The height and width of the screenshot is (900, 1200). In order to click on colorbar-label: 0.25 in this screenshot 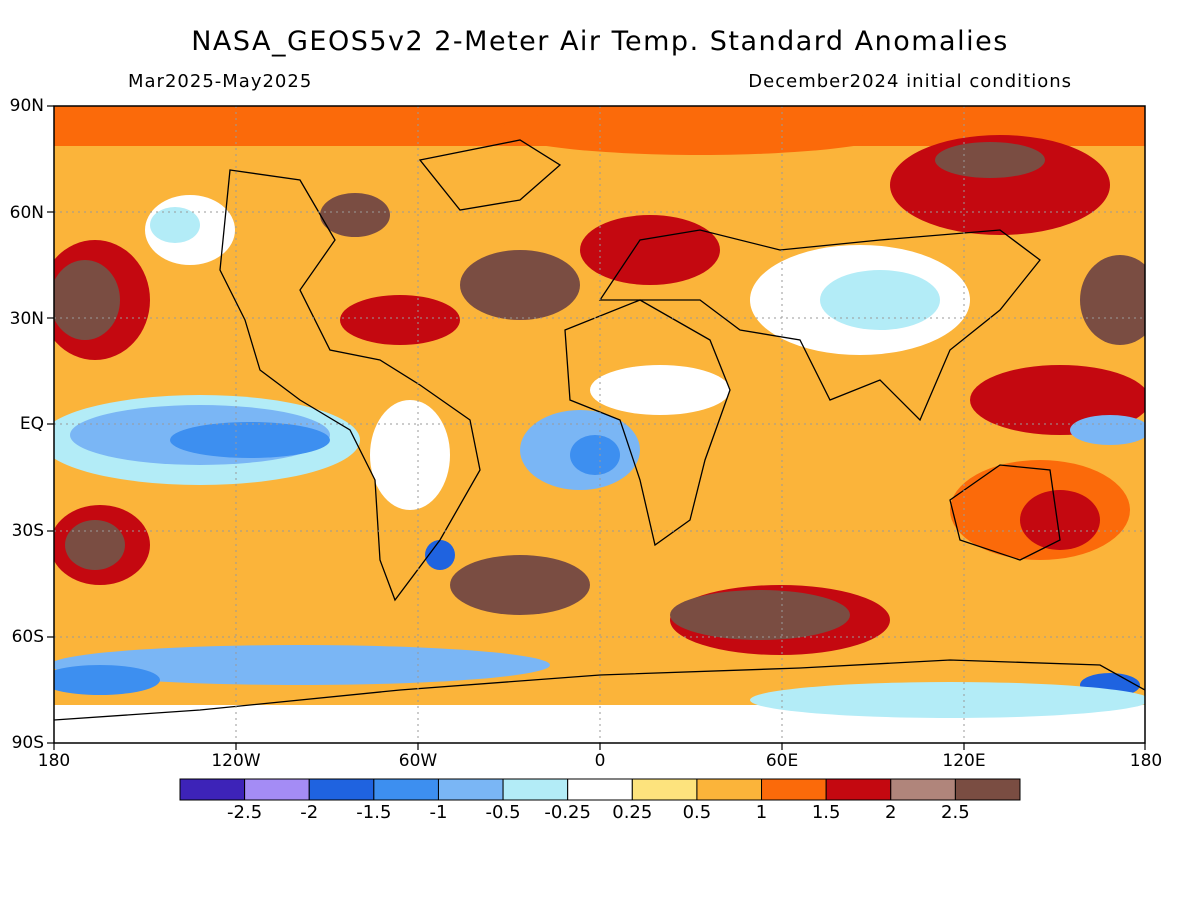, I will do `click(632, 812)`.